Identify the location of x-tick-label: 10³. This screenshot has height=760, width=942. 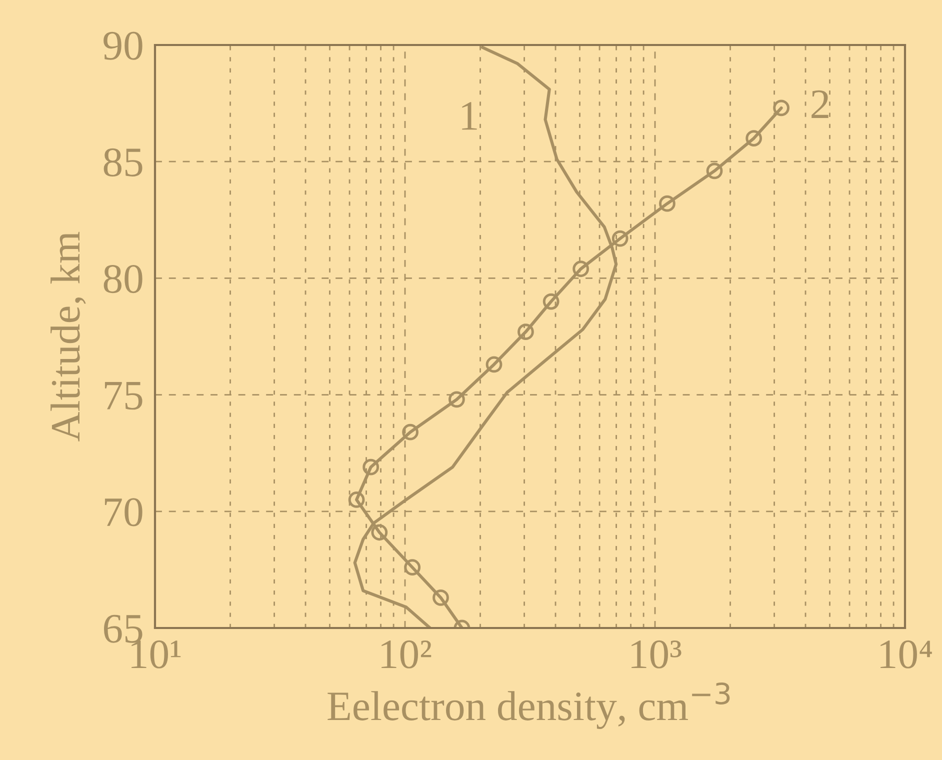
(657, 654).